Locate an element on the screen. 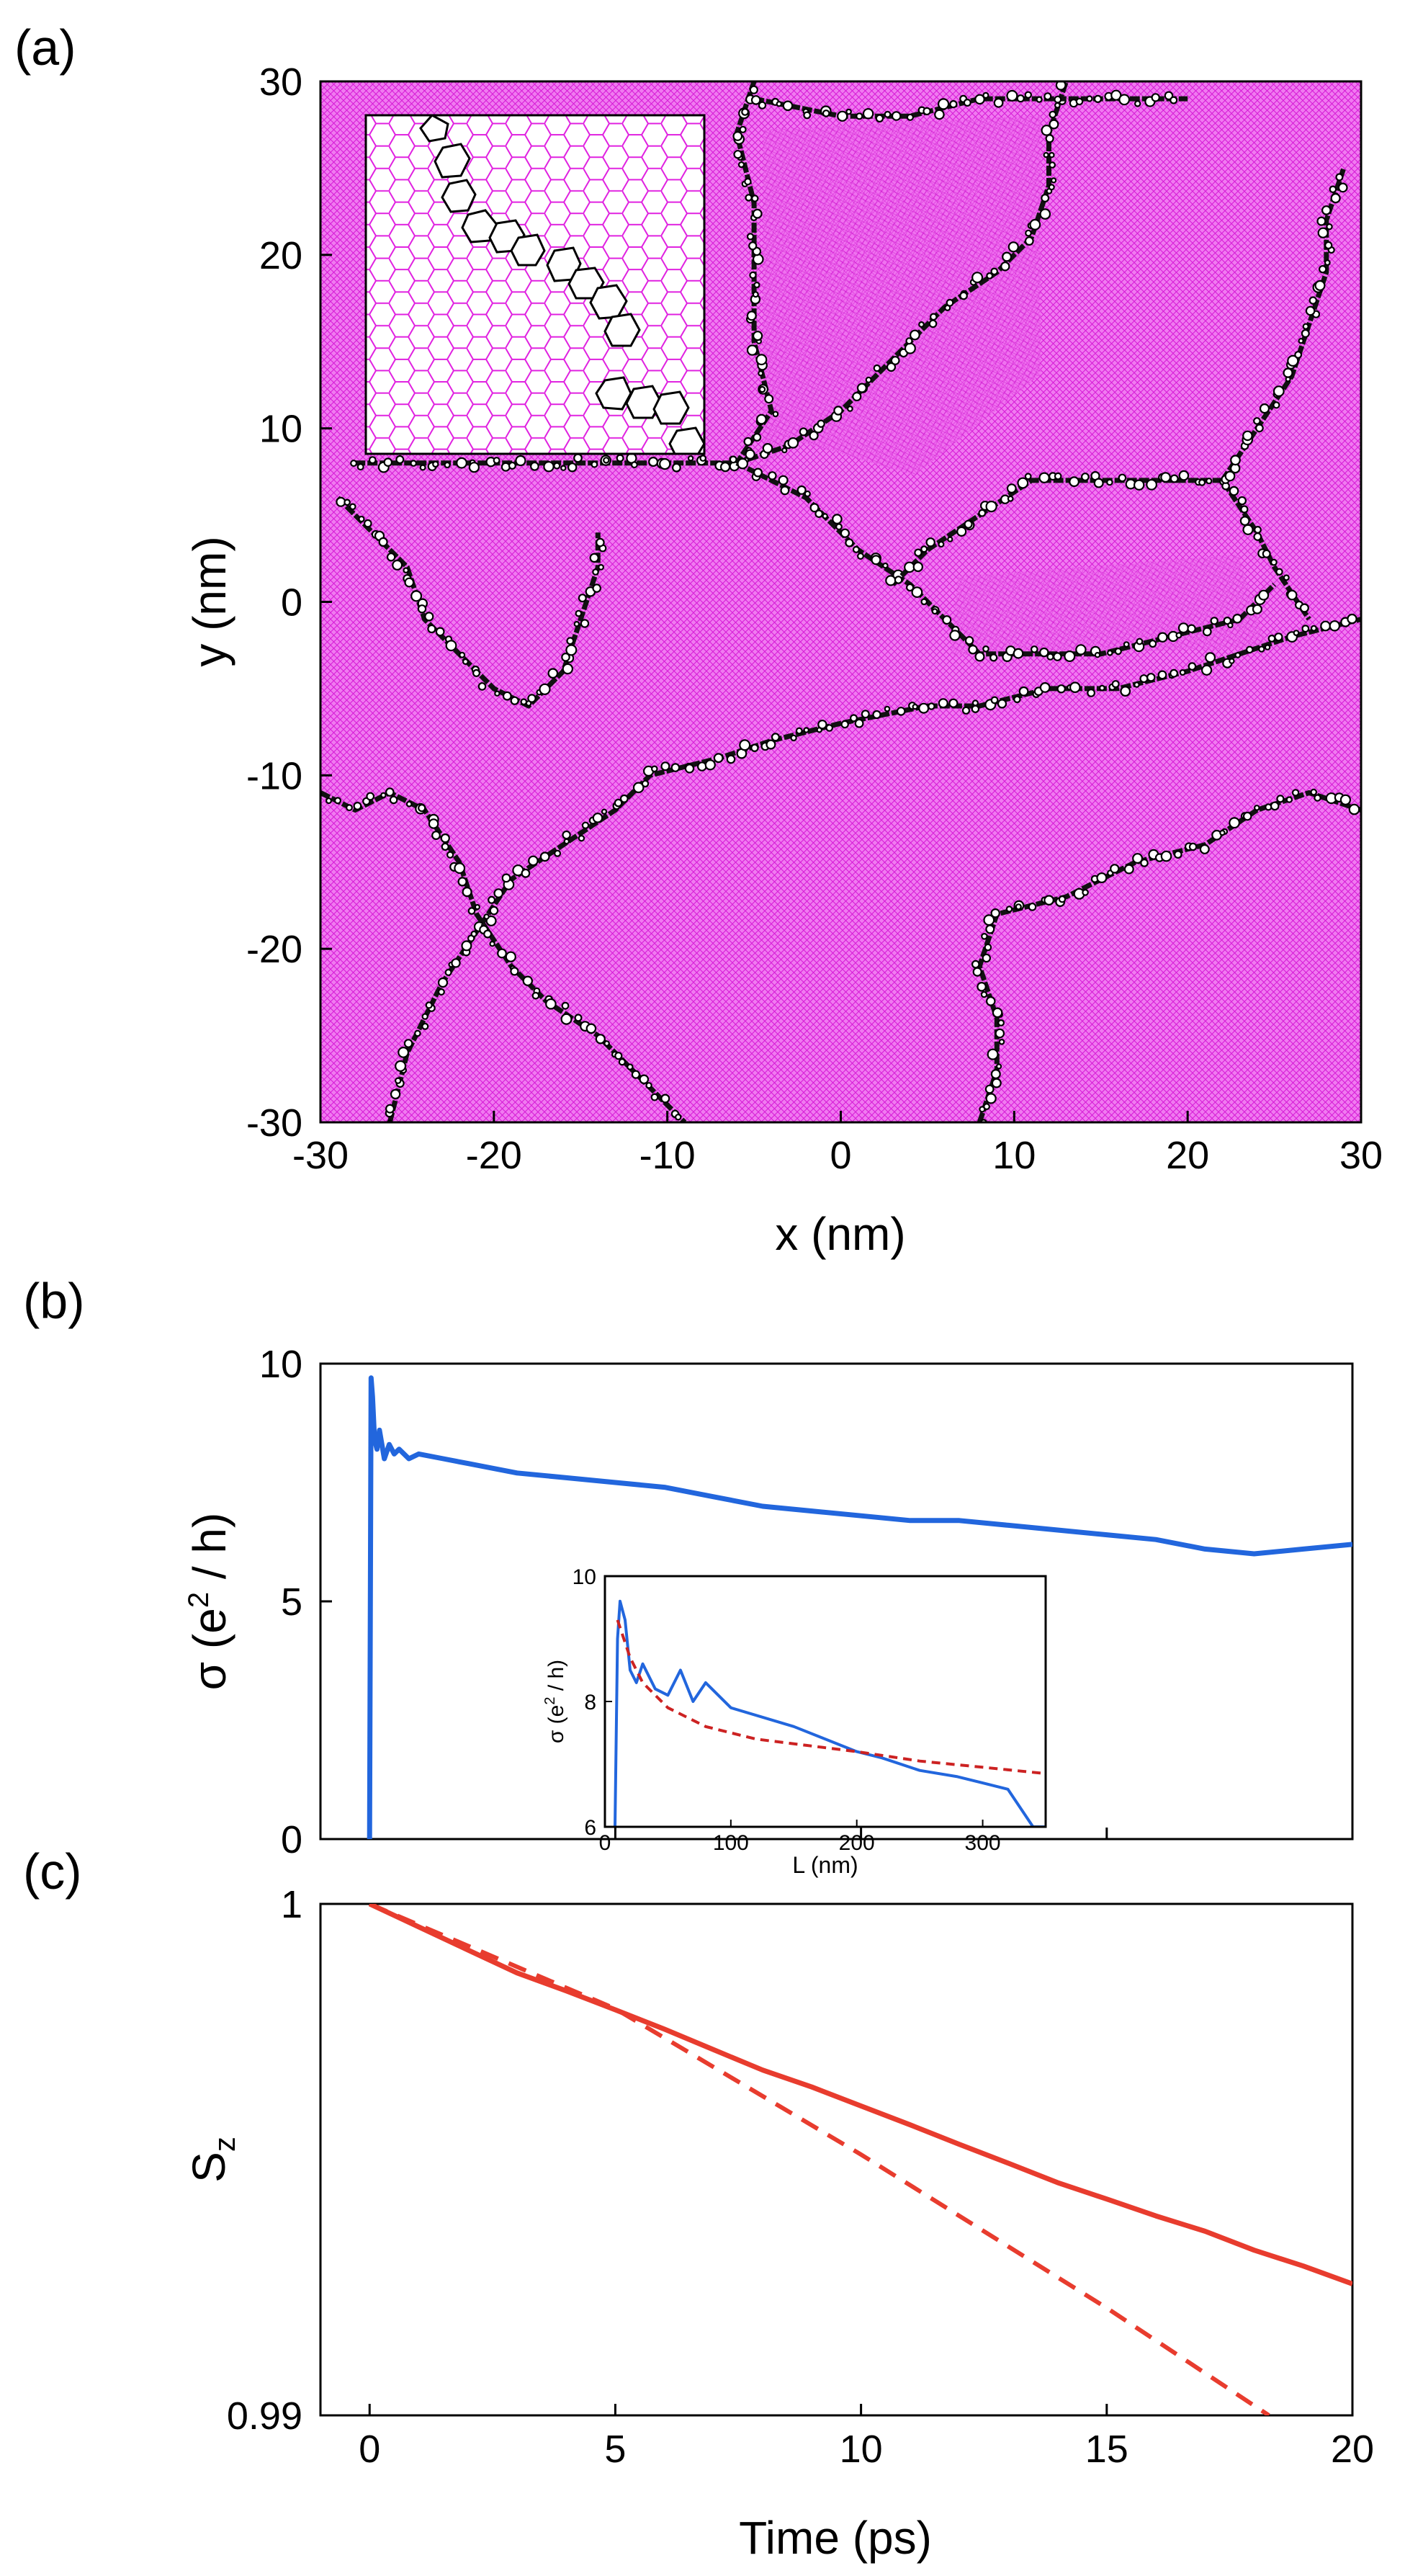 This screenshot has width=1405, height=2576. sigma-y-tick-label: 0 is located at coordinates (291, 1839).